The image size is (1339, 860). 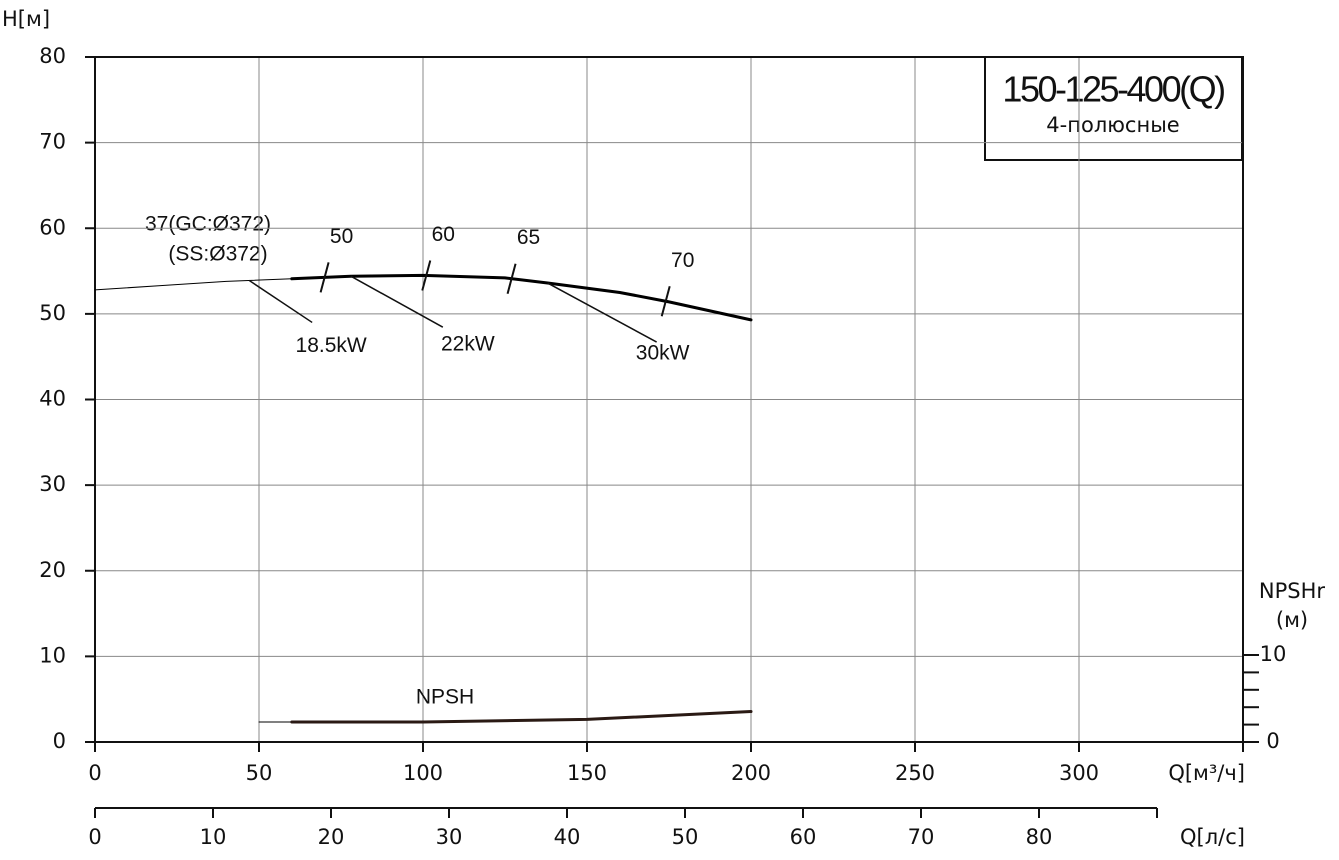 What do you see at coordinates (1039, 837) in the screenshot?
I see `x2-tick-label: 80` at bounding box center [1039, 837].